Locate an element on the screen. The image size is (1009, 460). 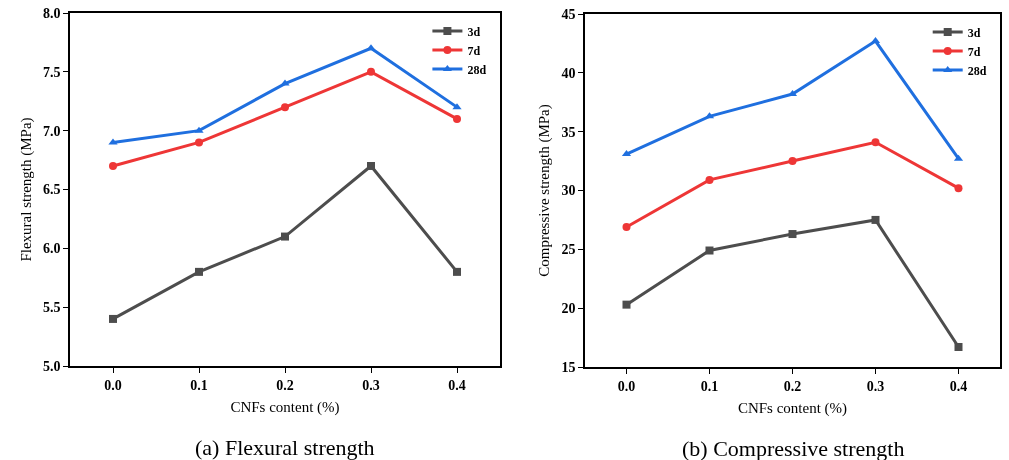
y-axis-title: Compressive strength (MPa) is located at coordinates (545, 190).